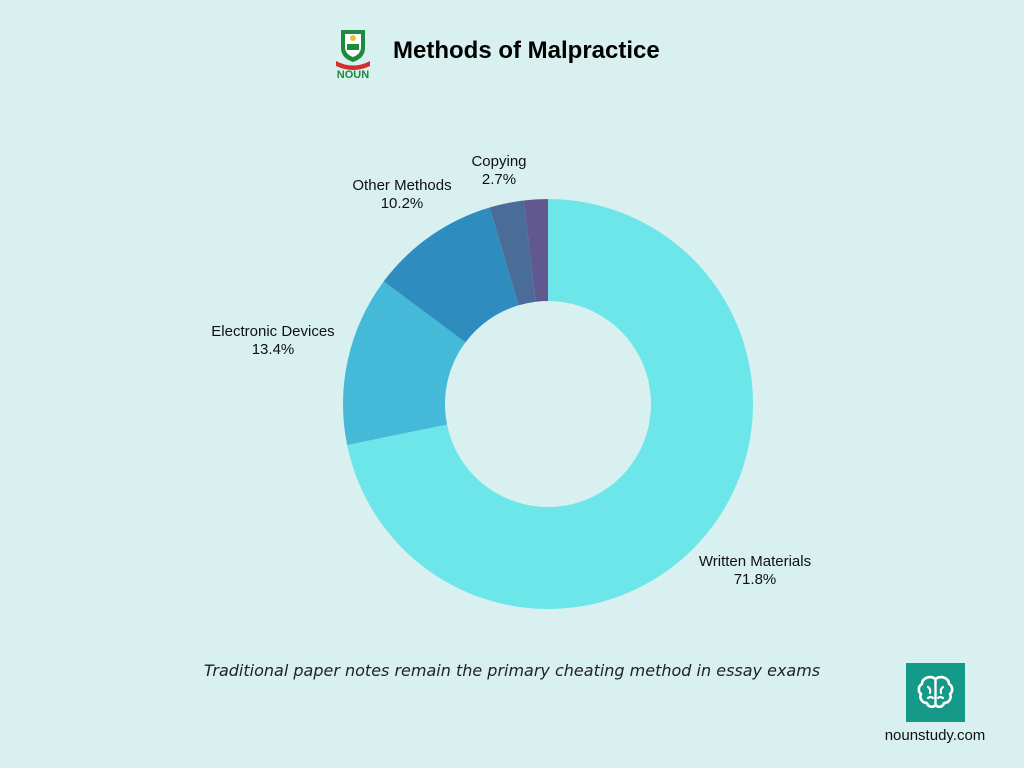 The height and width of the screenshot is (768, 1024). What do you see at coordinates (755, 561) in the screenshot?
I see `slice-label: Written Materials` at bounding box center [755, 561].